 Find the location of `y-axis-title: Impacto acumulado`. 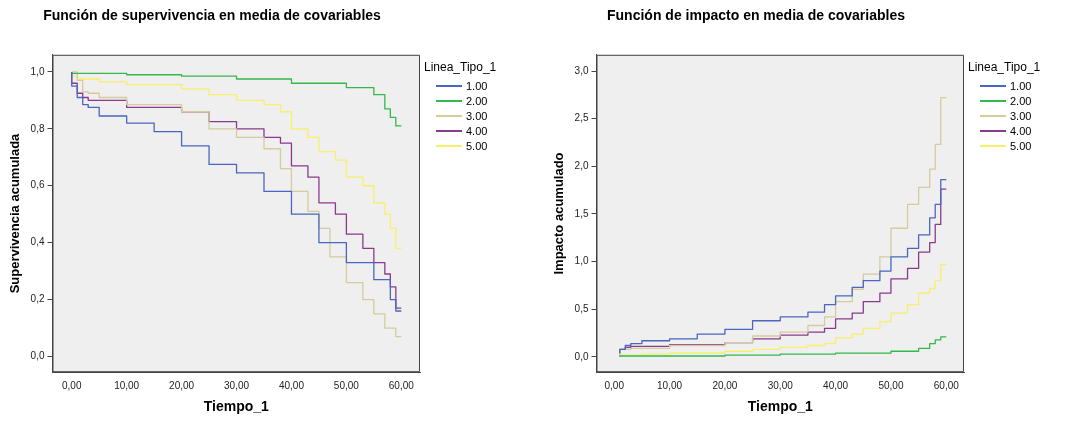

y-axis-title: Impacto acumulado is located at coordinates (559, 213).